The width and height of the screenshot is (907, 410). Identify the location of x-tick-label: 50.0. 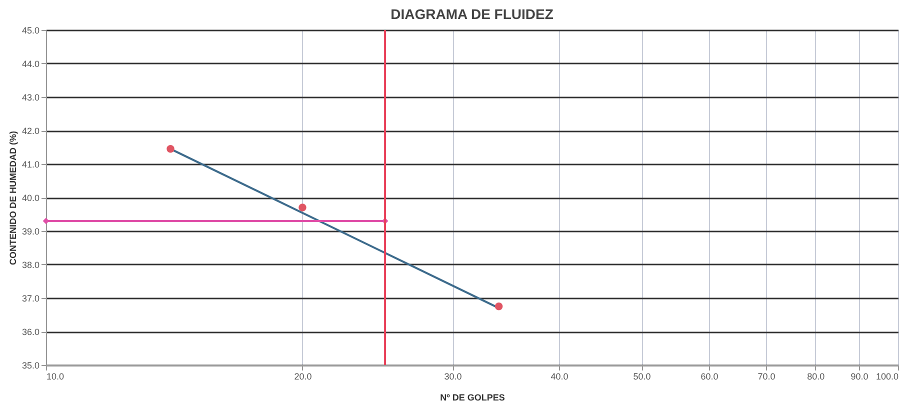
(642, 377).